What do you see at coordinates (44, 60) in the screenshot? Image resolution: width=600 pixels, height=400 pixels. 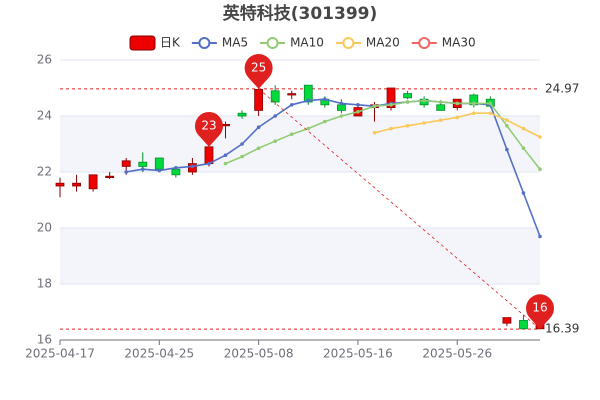 I see `y-tick-label: 26` at bounding box center [44, 60].